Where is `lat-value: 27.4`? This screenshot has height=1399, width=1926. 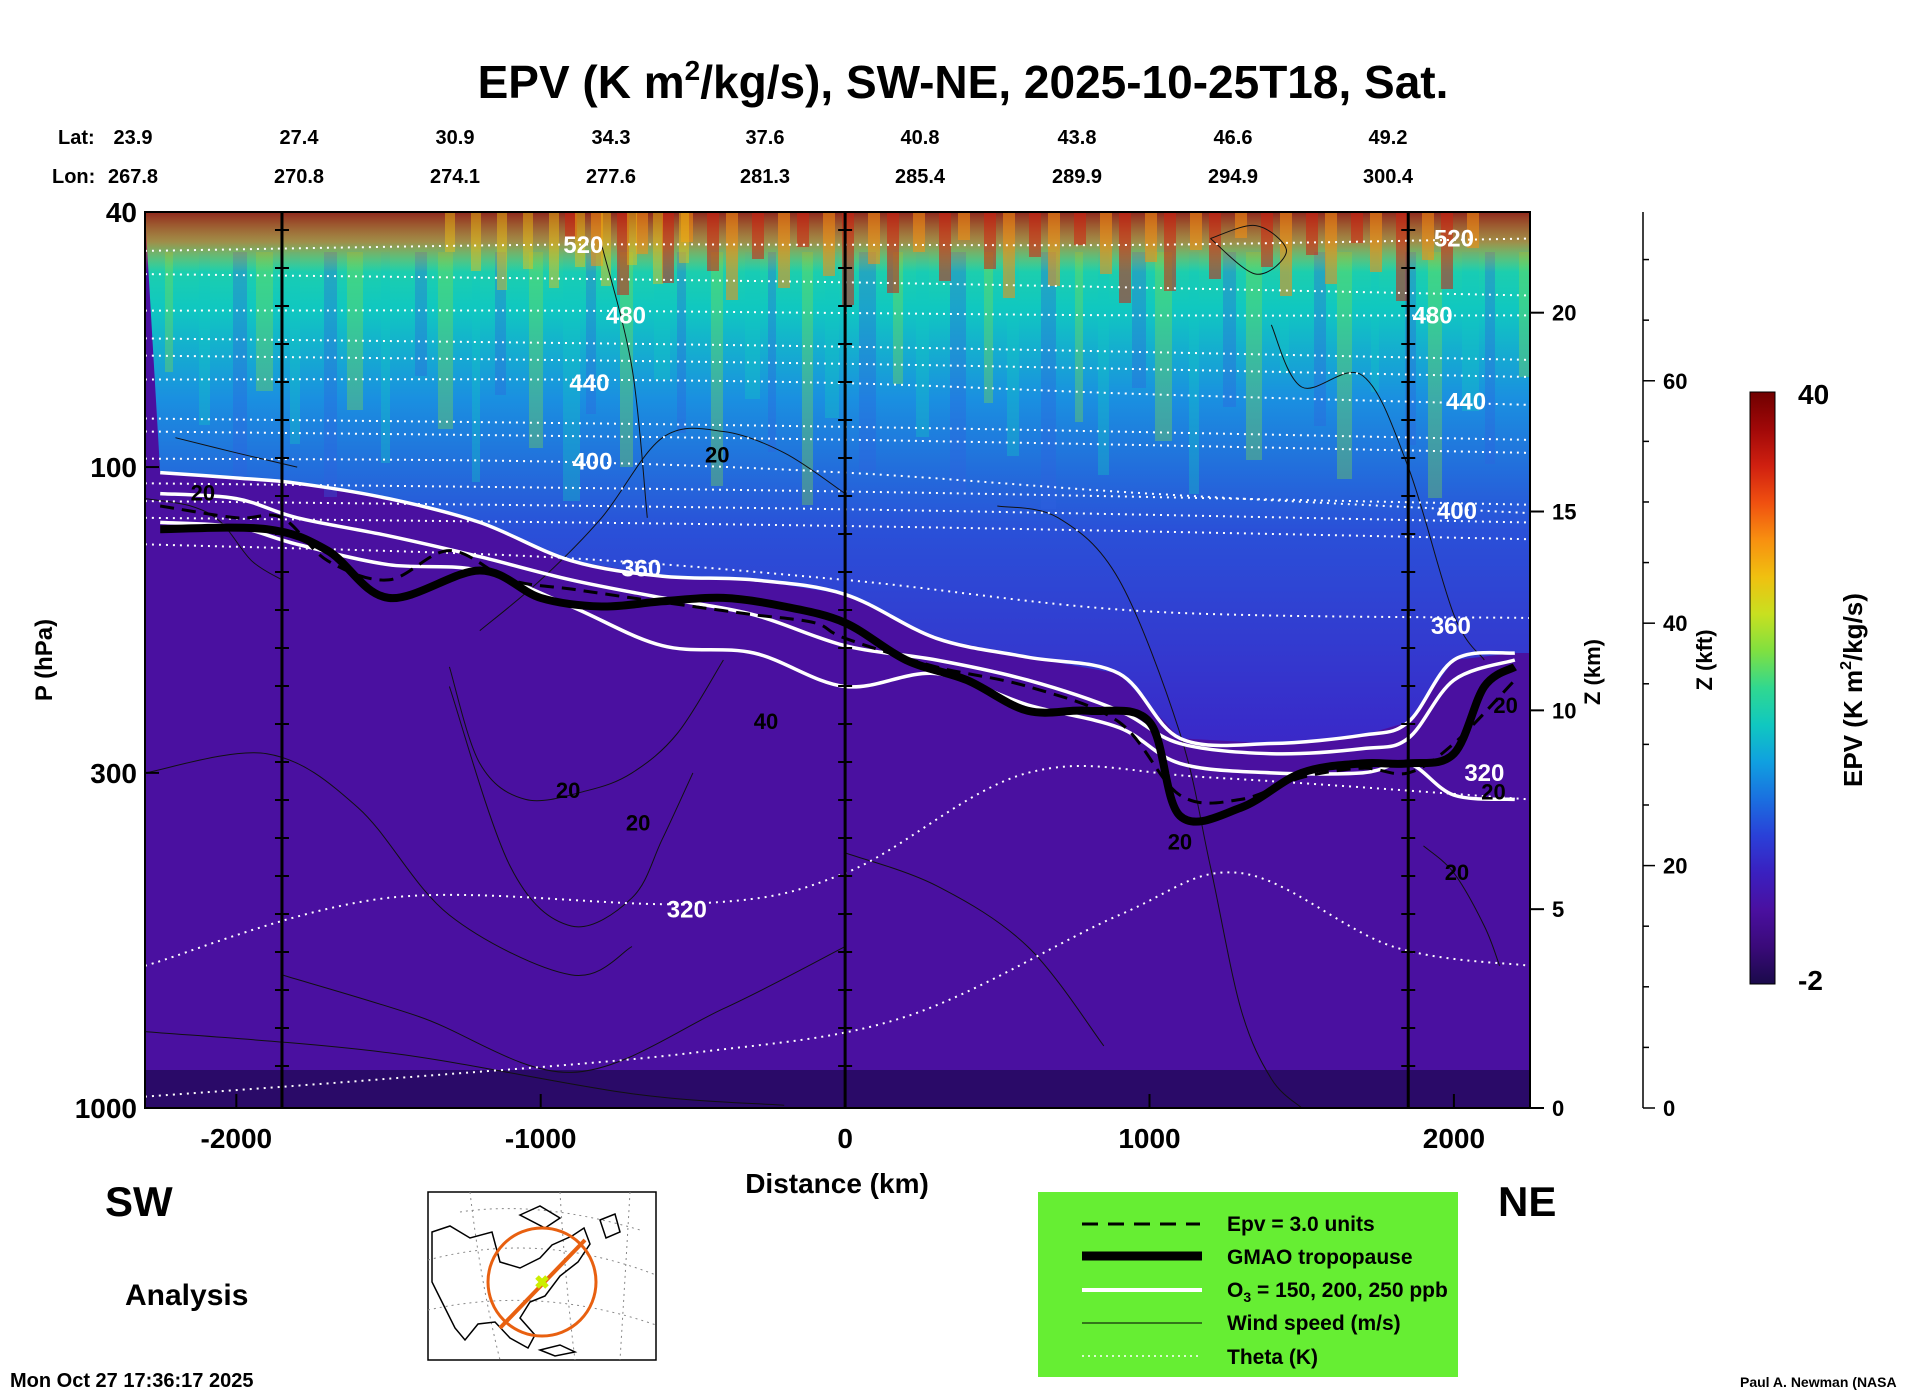
lat-value: 27.4 is located at coordinates (300, 138).